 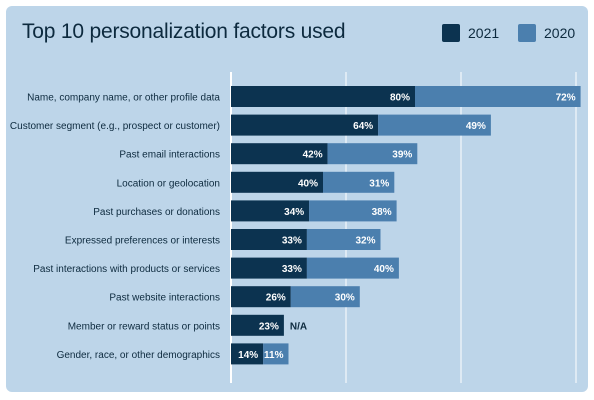 I want to click on legend-label-2020: 2020, so click(x=560, y=33).